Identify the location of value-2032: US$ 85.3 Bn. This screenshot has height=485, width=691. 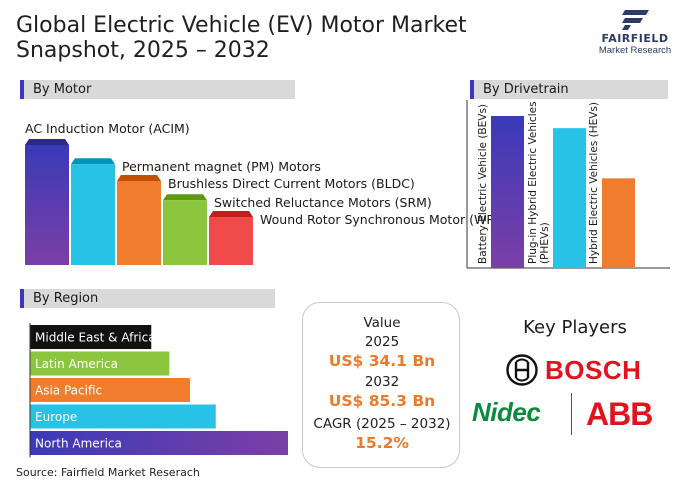
(382, 401).